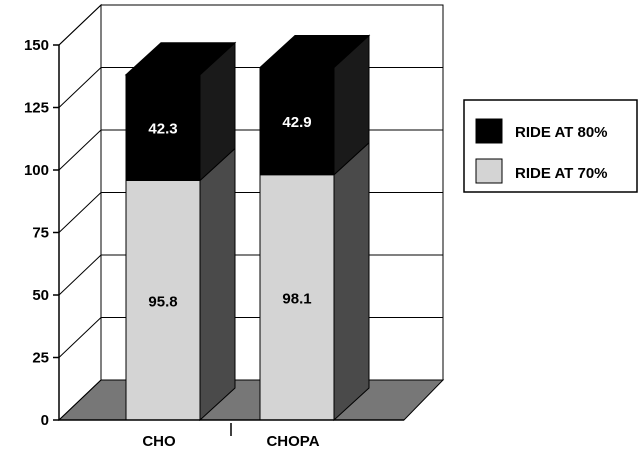 This screenshot has width=640, height=450. What do you see at coordinates (561, 132) in the screenshot?
I see `legend-label-ride-80: RIDE AT 80%` at bounding box center [561, 132].